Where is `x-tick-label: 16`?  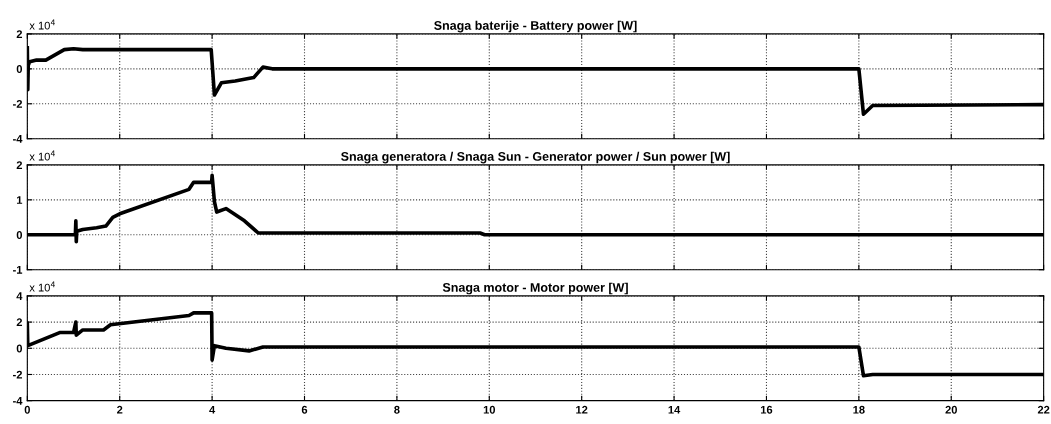 x-tick-label: 16 is located at coordinates (766, 409).